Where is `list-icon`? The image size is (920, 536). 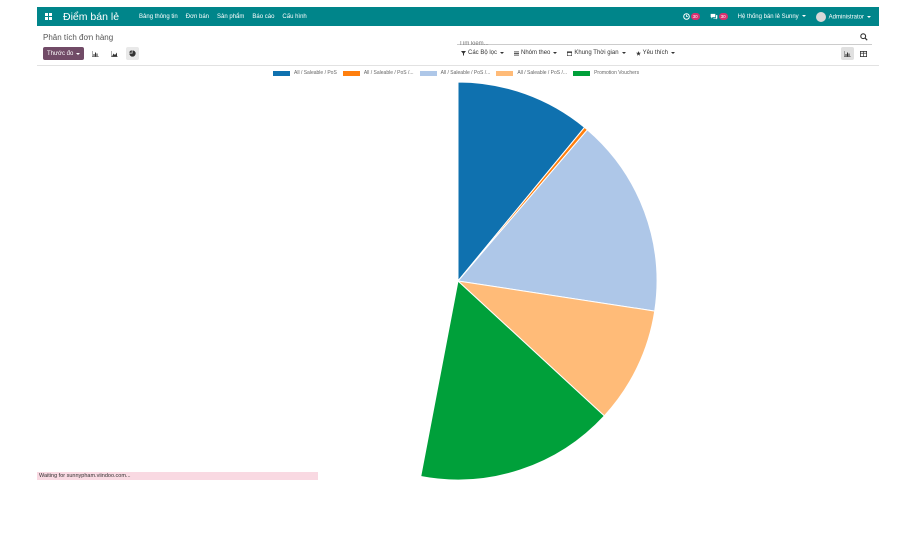
list-icon is located at coordinates (517, 53).